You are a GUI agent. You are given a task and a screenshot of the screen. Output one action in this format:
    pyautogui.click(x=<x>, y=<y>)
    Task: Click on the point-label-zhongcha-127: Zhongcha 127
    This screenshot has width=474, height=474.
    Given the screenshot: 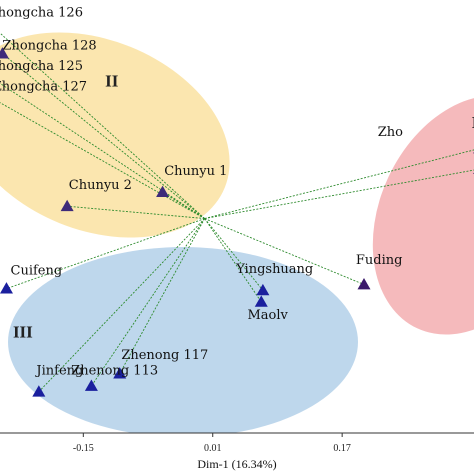 What is the action you would take?
    pyautogui.click(x=43, y=87)
    